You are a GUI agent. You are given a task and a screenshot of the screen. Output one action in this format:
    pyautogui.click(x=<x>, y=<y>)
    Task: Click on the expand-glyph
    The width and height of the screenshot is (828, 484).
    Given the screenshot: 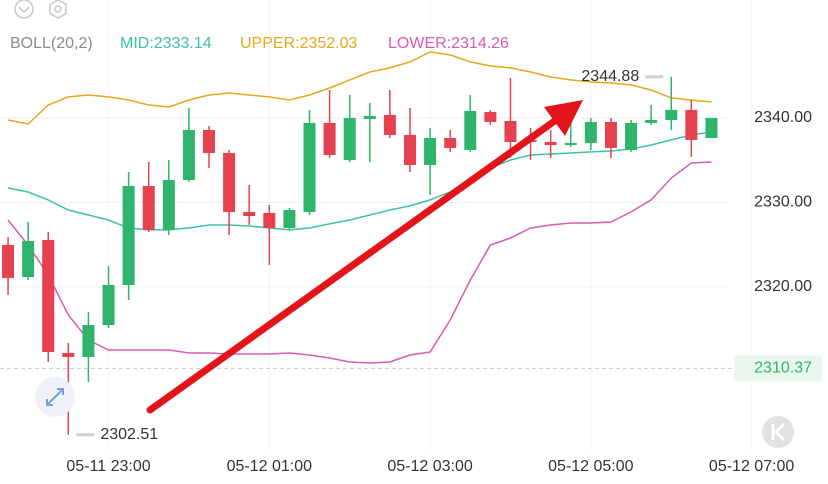 What is the action you would take?
    pyautogui.click(x=55, y=397)
    